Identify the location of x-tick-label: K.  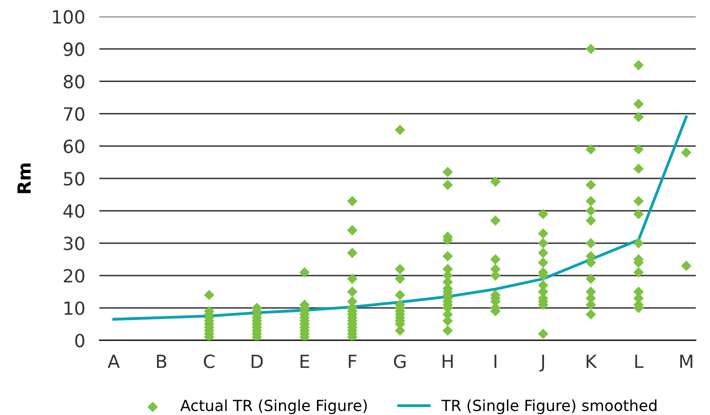
(592, 361).